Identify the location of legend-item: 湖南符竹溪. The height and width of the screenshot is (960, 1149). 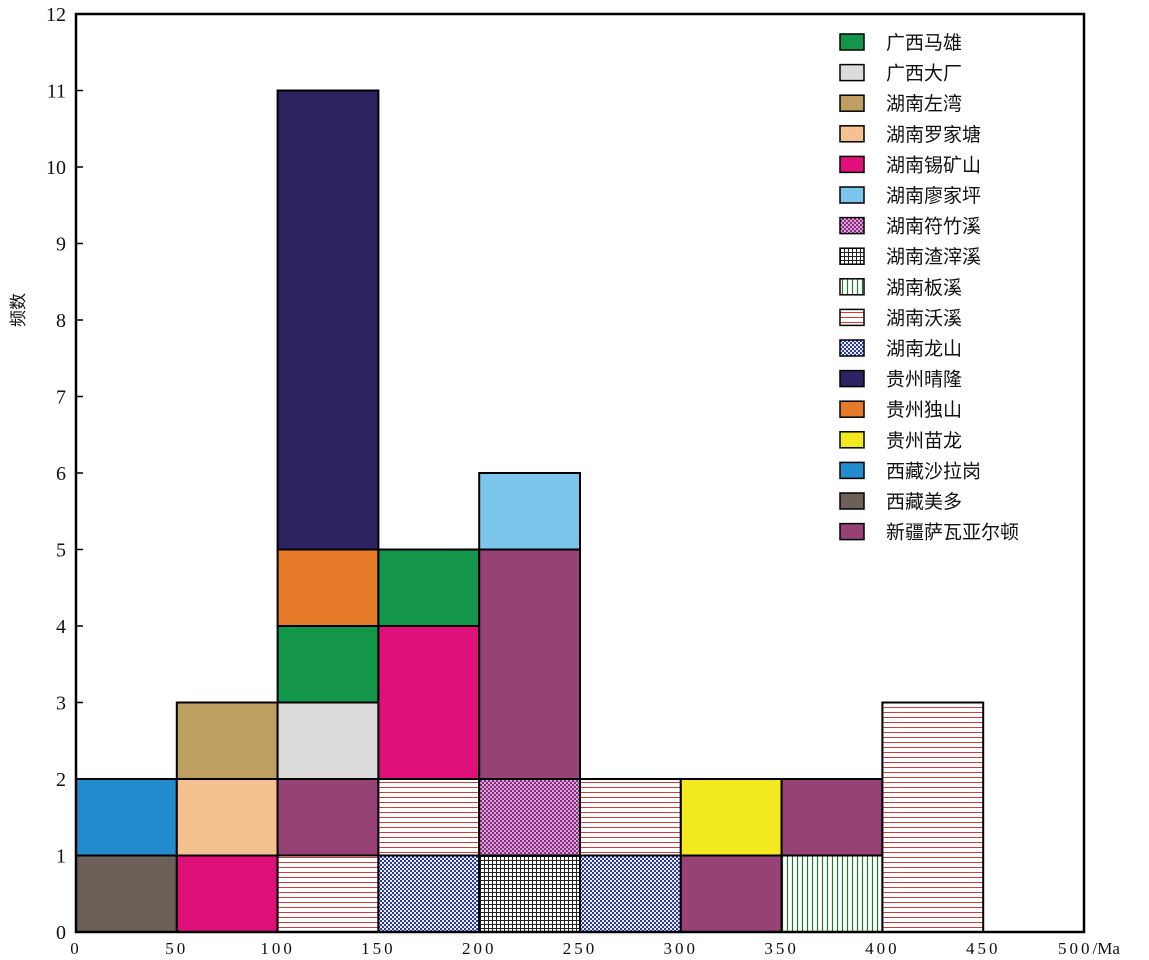
(910, 227).